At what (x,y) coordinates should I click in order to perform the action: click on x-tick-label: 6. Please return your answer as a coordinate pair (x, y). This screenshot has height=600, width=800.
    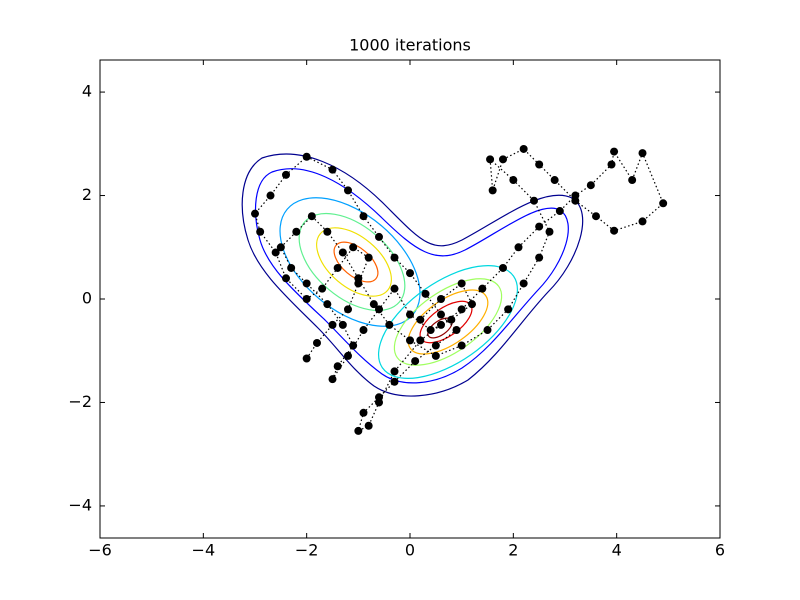
    Looking at the image, I should click on (720, 550).